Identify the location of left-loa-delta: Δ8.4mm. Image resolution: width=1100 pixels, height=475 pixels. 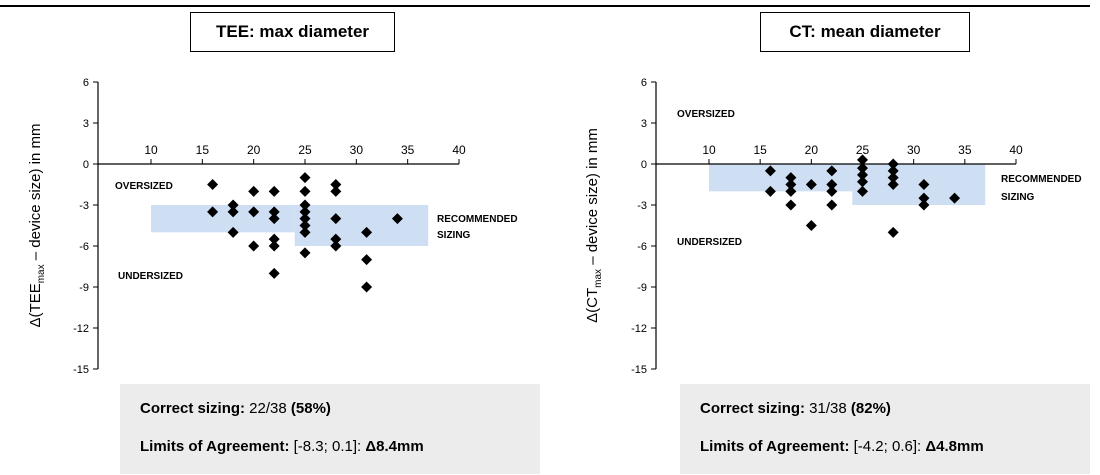
(394, 446).